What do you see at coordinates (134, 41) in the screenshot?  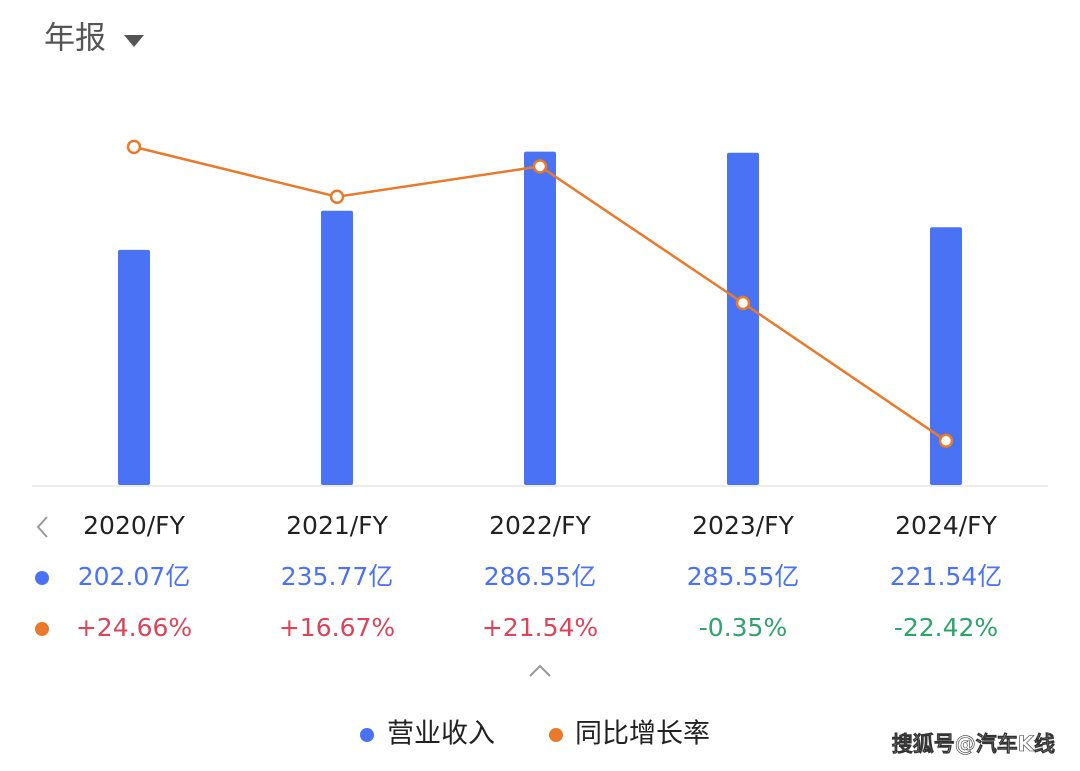 I see `dropdown-arrow` at bounding box center [134, 41].